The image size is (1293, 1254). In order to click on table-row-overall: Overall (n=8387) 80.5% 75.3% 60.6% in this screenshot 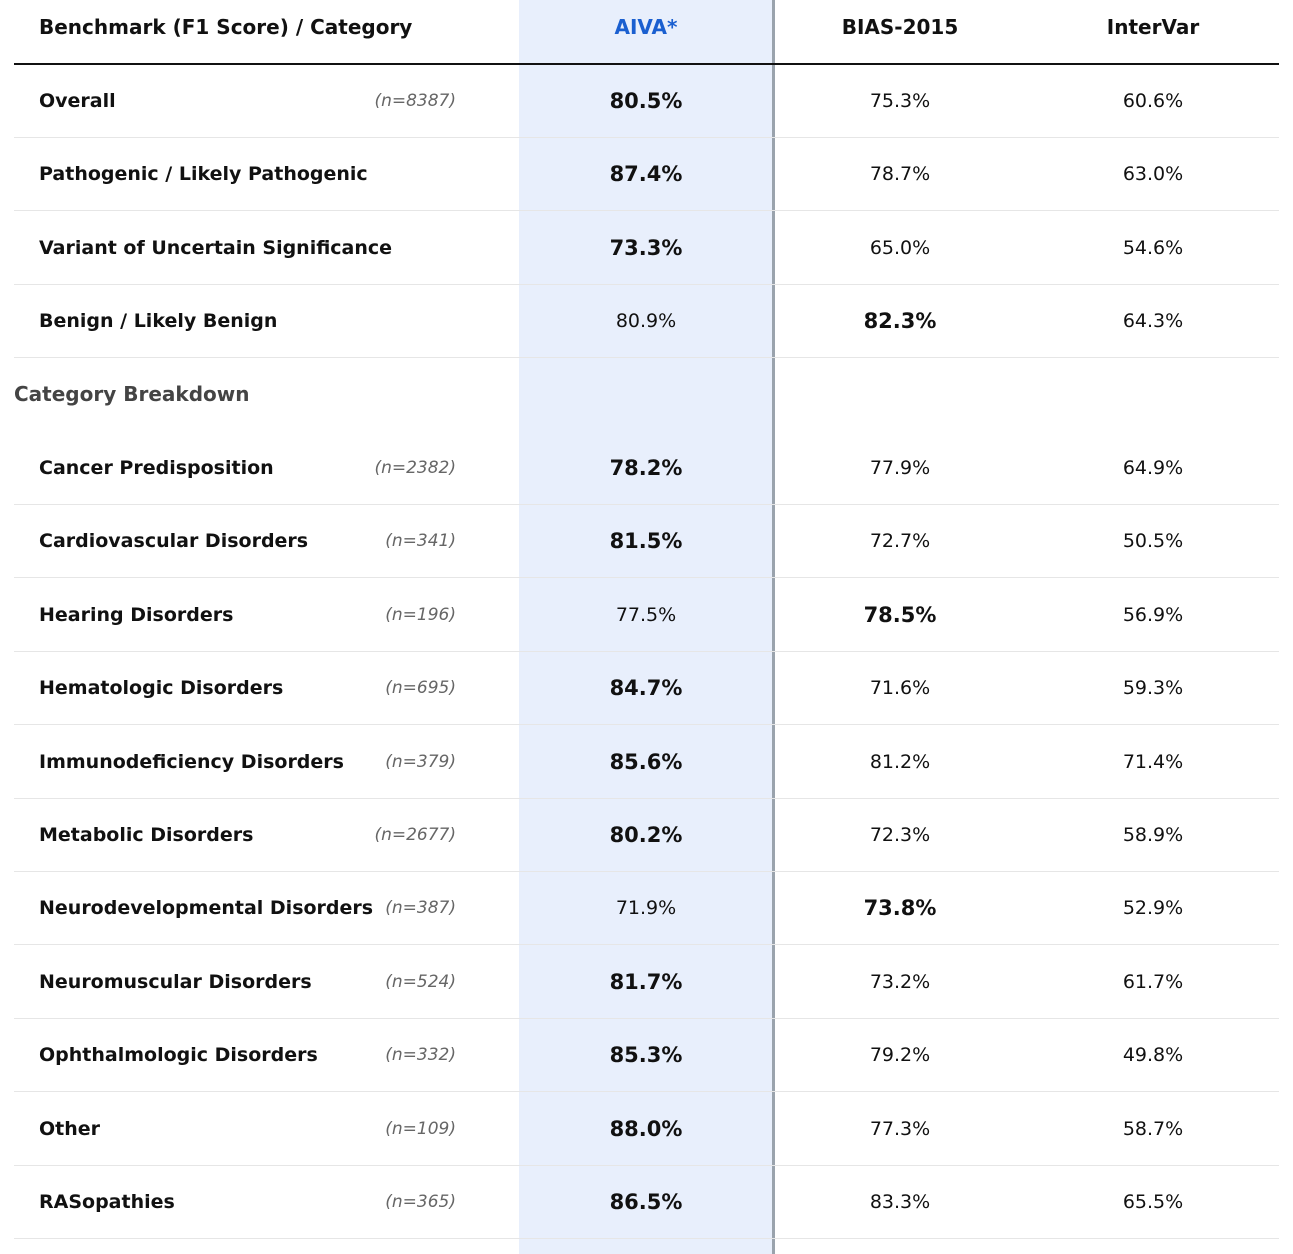, I will do `click(646, 101)`.